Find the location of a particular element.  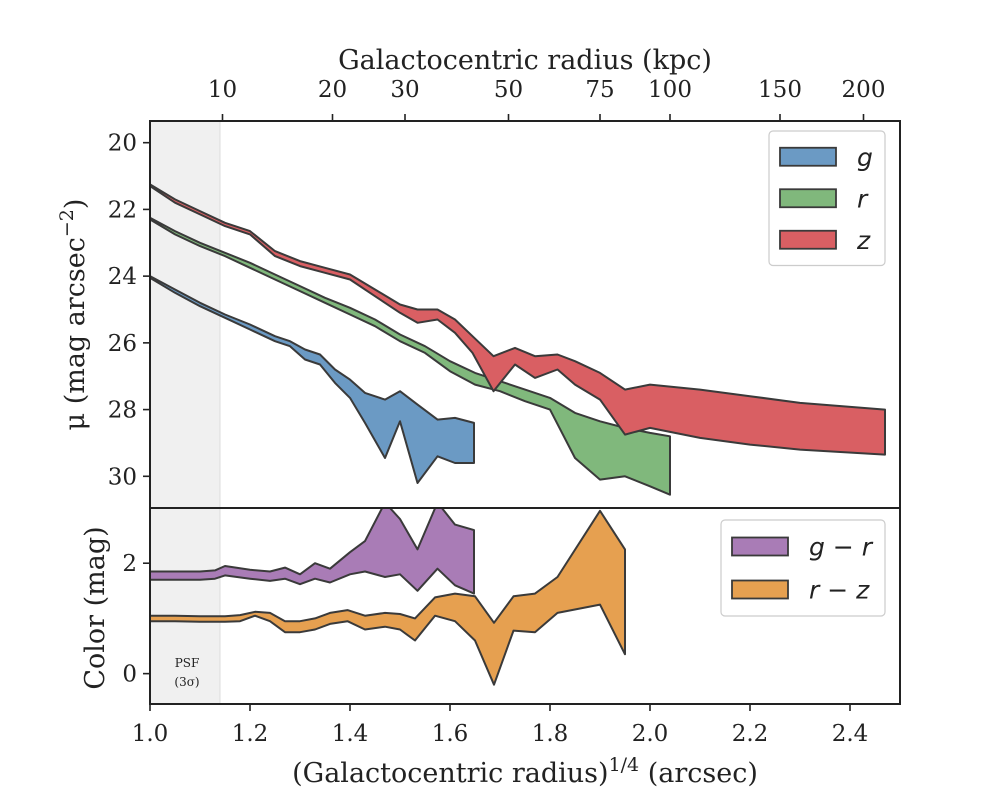

legend-label: z is located at coordinates (863, 240).